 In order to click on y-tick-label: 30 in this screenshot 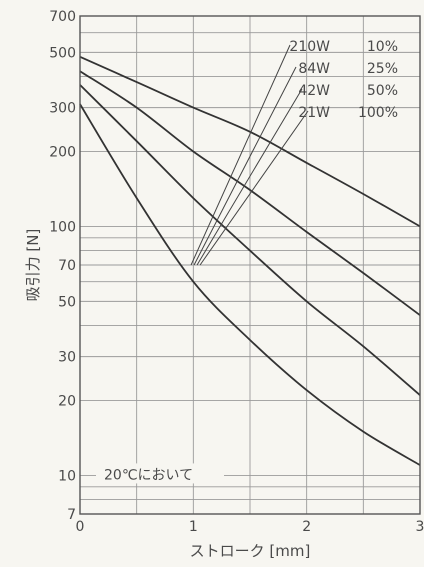, I will do `click(67, 358)`.